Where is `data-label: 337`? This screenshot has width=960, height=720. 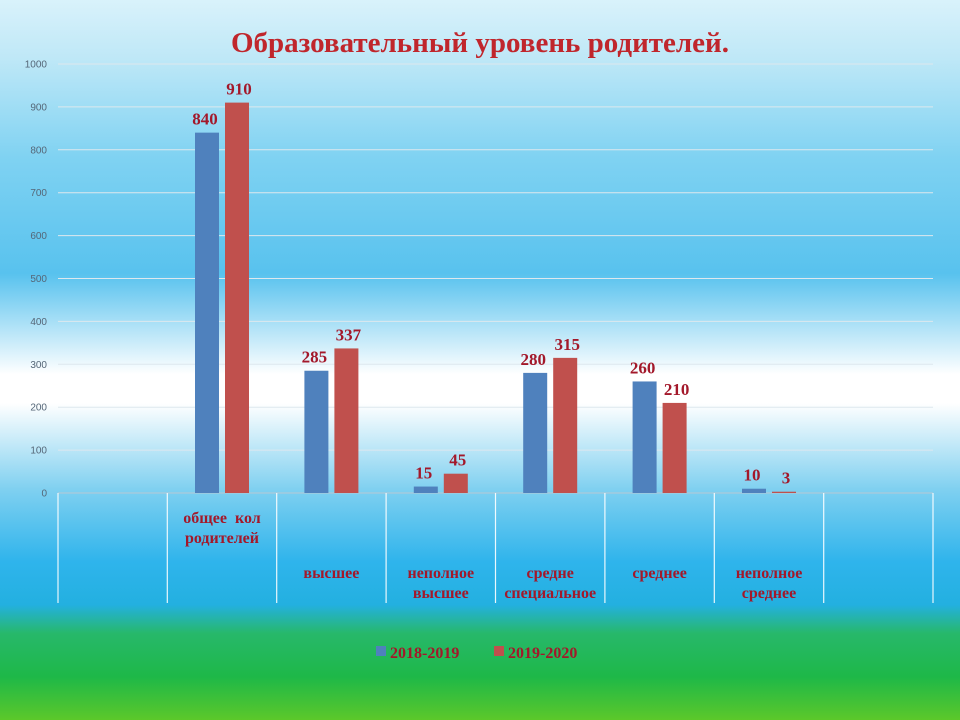 data-label: 337 is located at coordinates (349, 334).